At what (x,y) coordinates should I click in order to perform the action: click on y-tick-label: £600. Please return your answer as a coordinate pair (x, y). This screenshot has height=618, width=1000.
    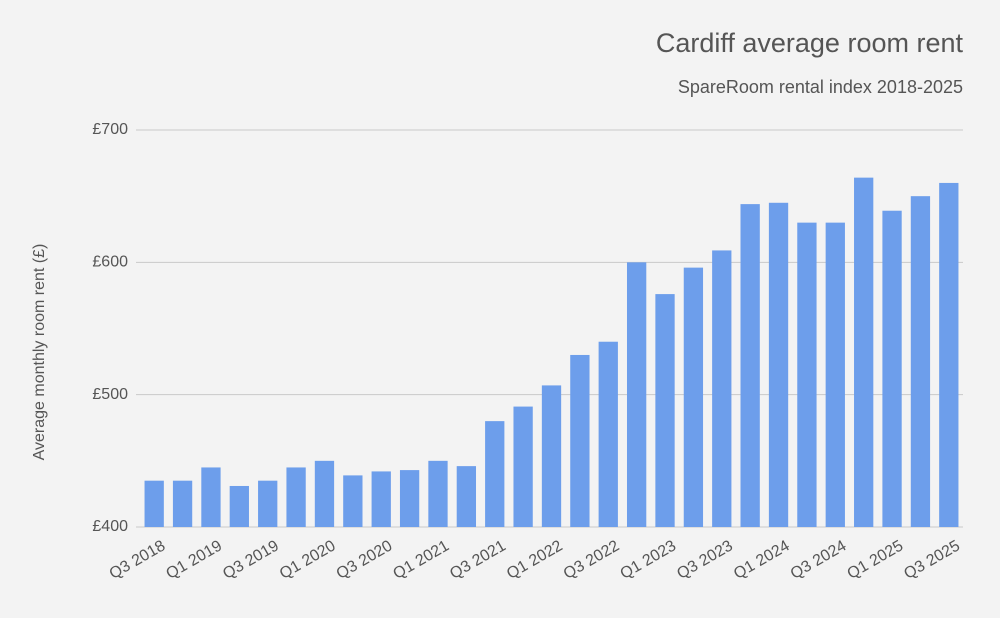
    Looking at the image, I should click on (110, 262).